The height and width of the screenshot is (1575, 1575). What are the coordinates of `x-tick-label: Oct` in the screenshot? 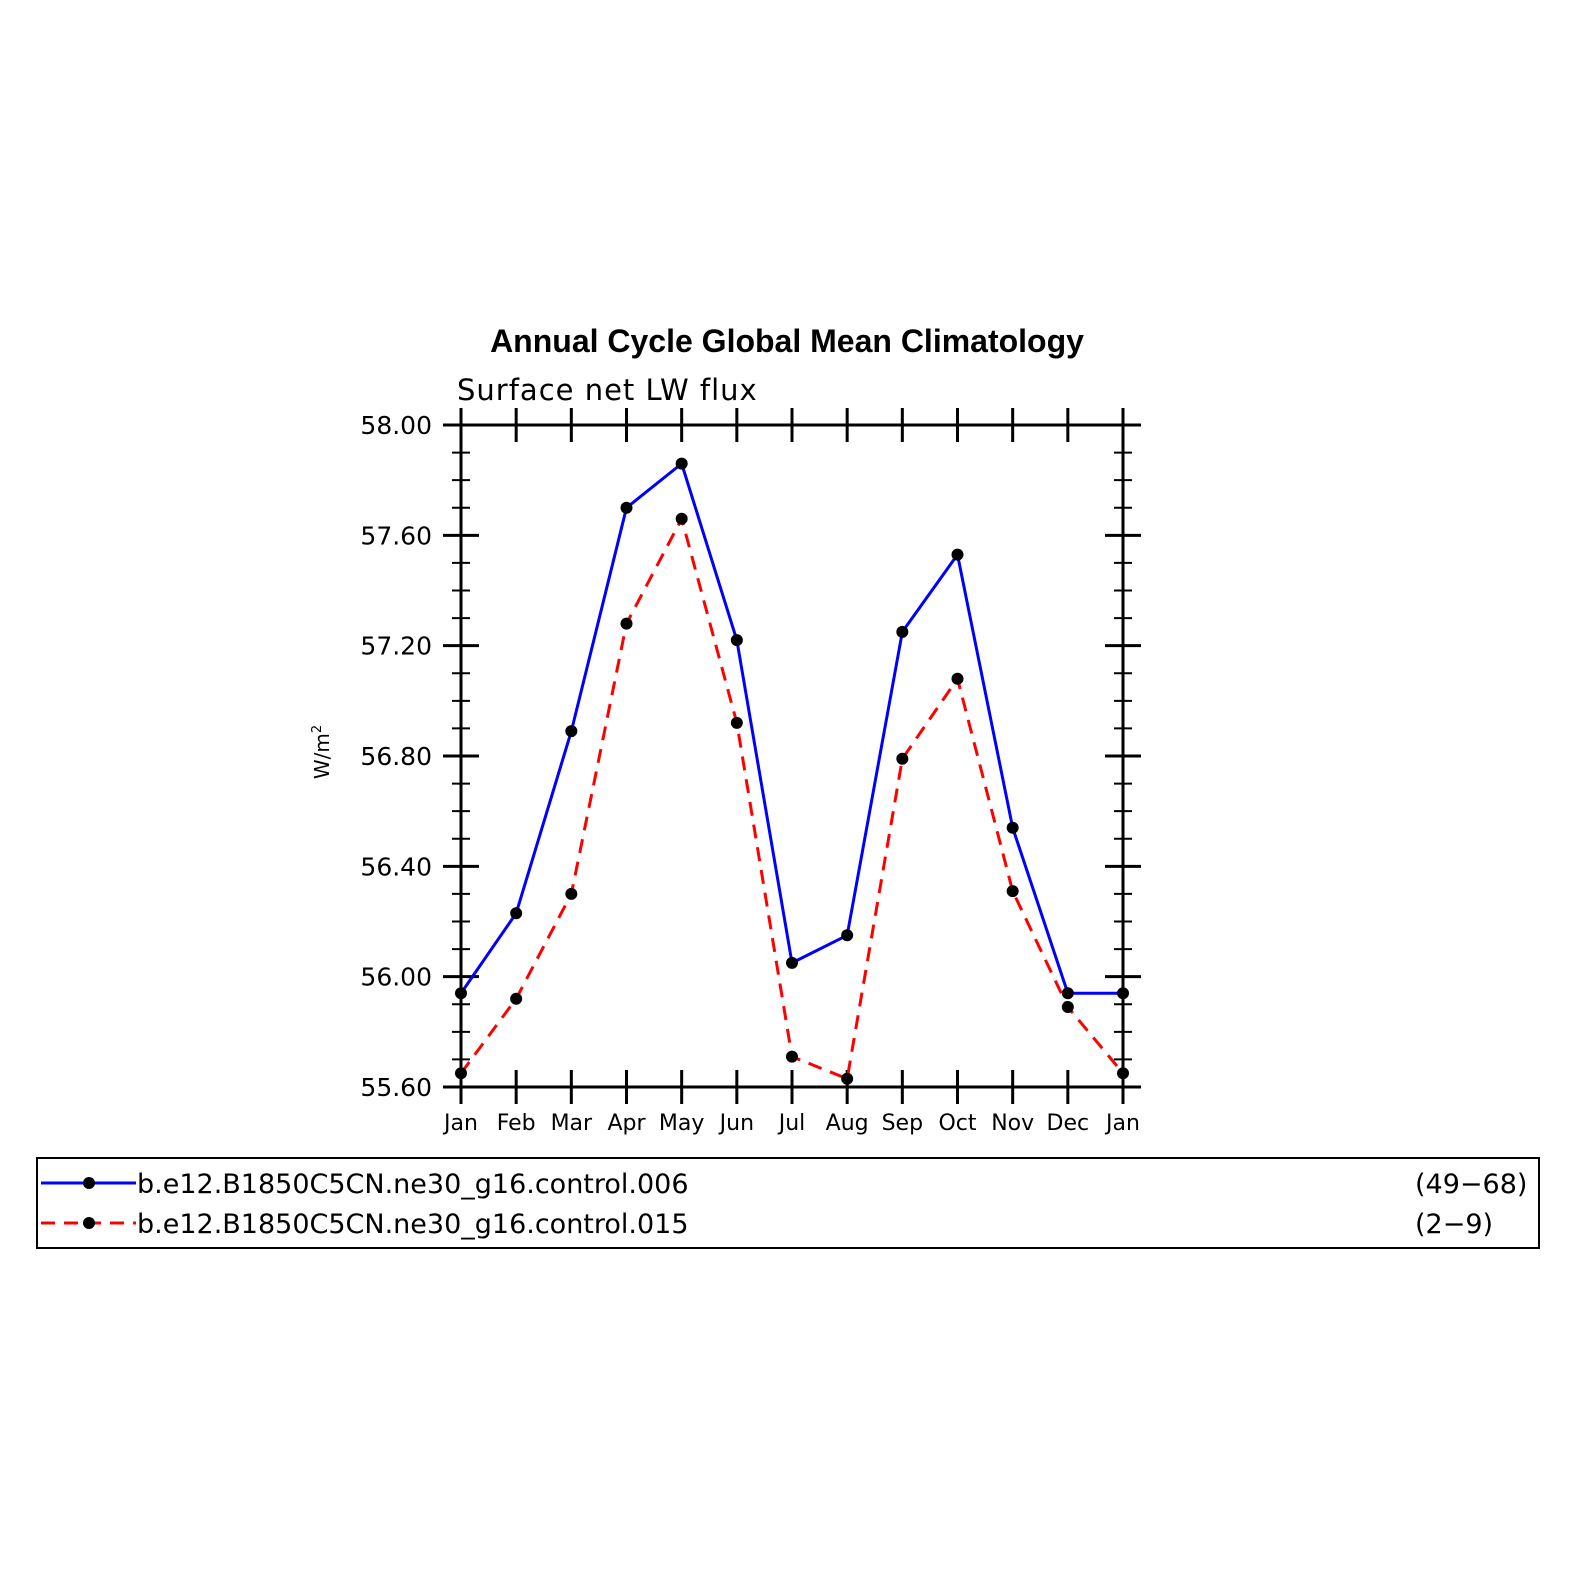 It's located at (957, 1123).